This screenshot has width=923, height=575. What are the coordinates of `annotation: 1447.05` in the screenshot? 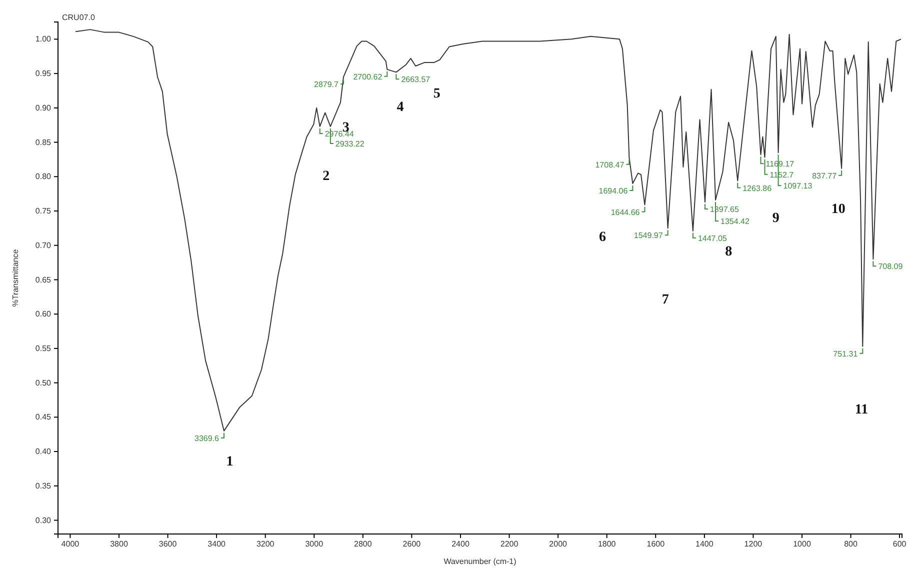 It's located at (713, 238).